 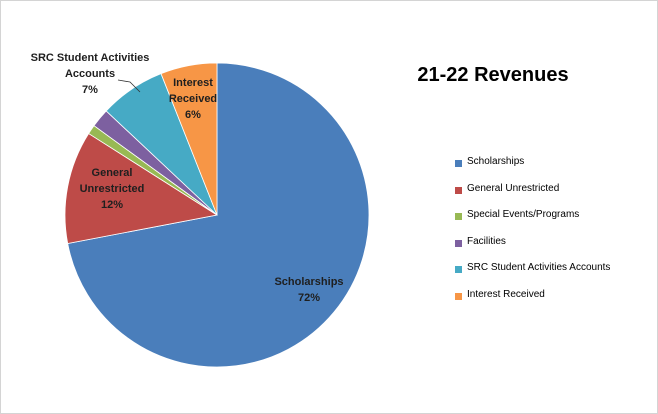 What do you see at coordinates (513, 188) in the screenshot?
I see `legend-label: General Unrestricted` at bounding box center [513, 188].